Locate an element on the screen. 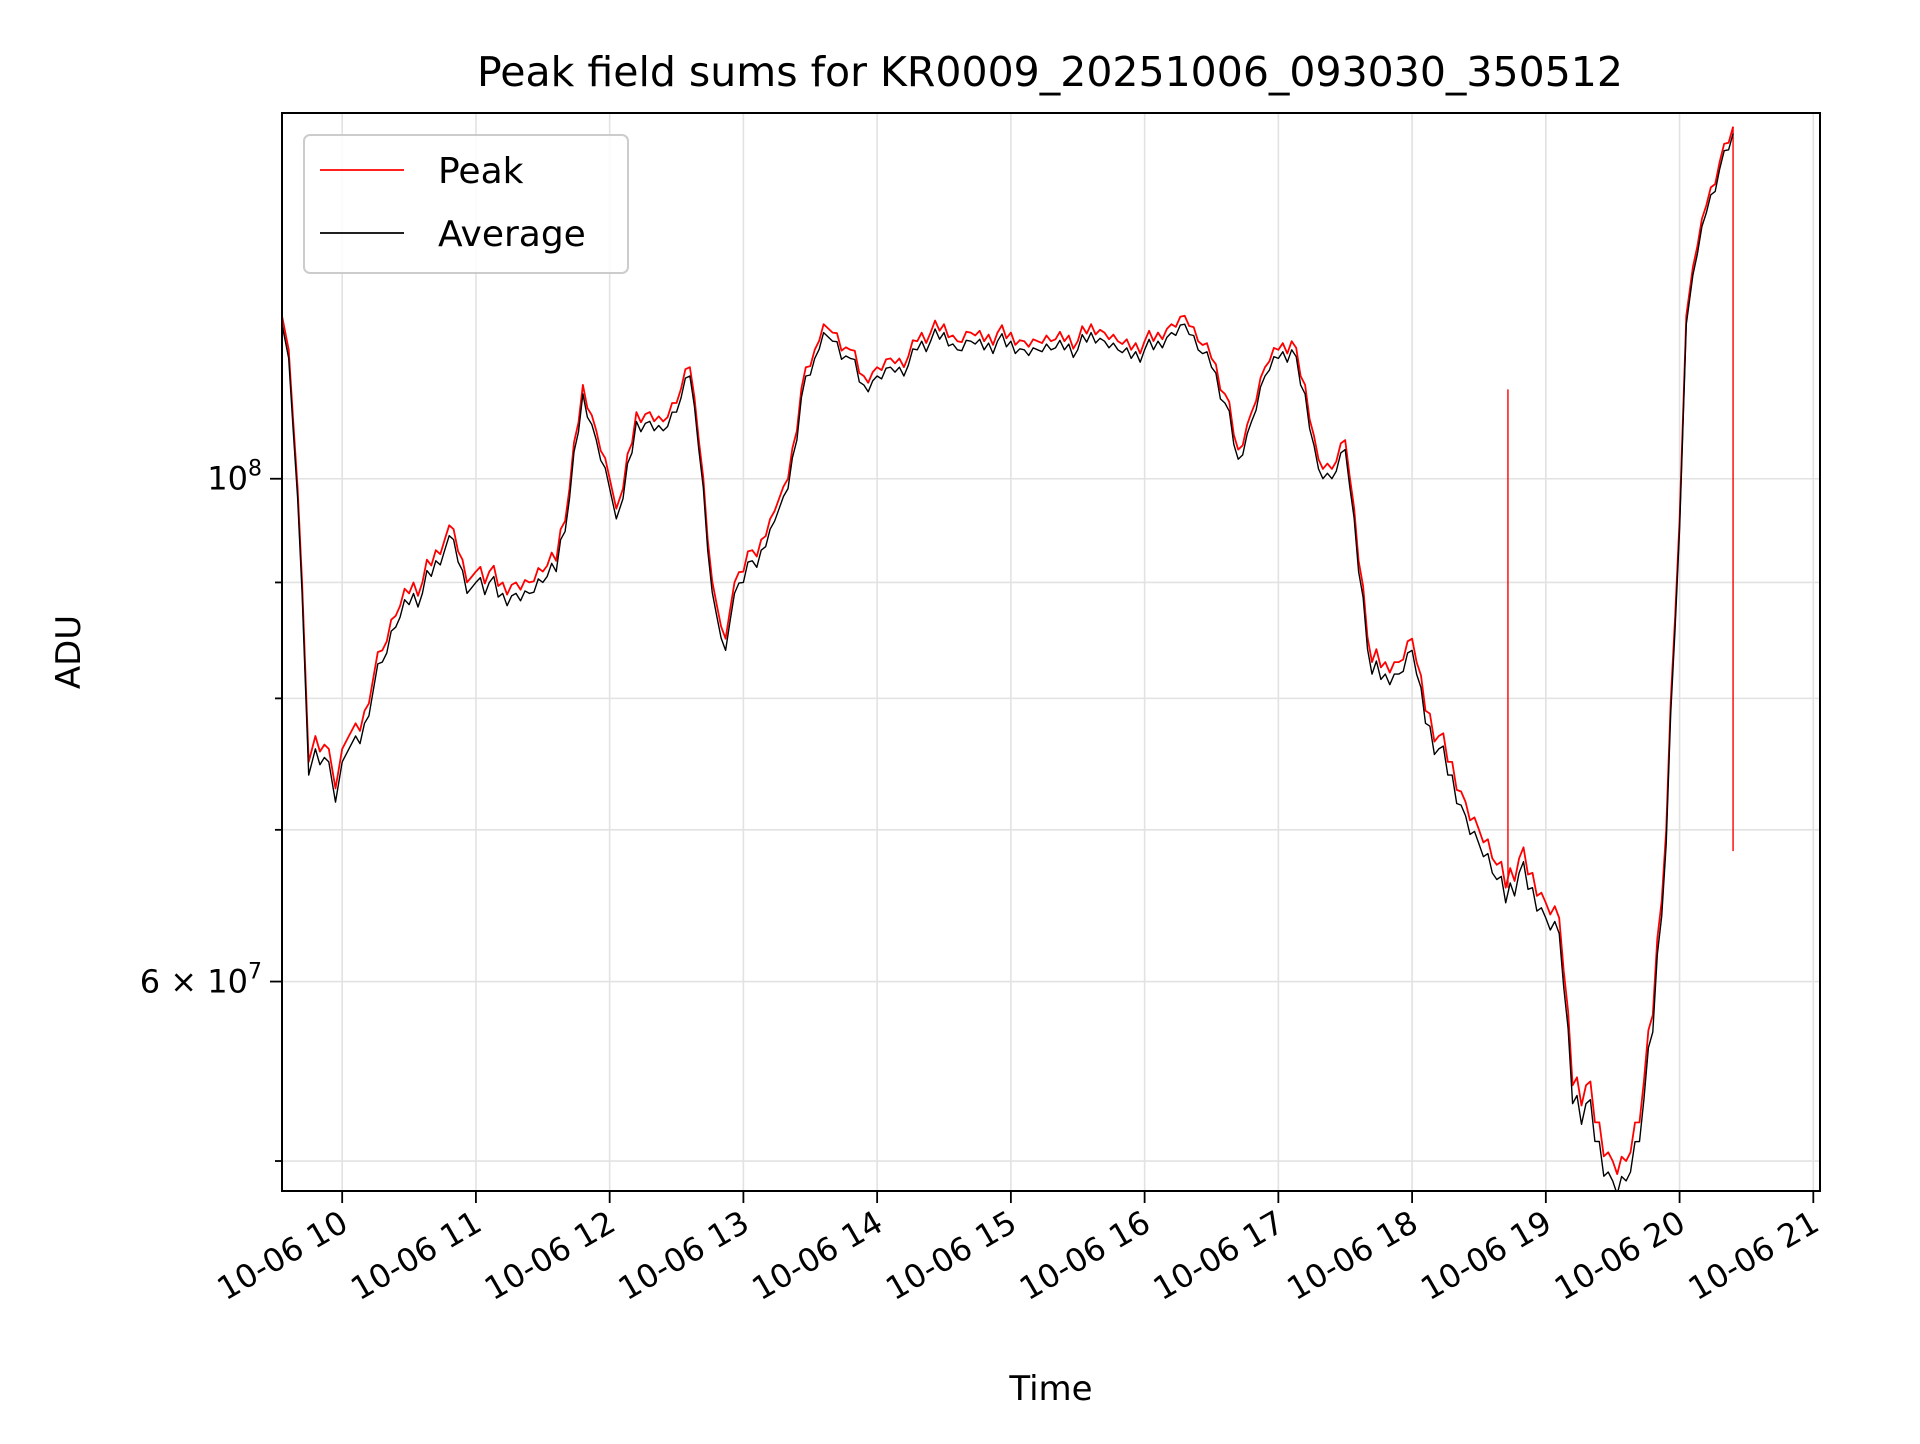  x-axis-label: Time is located at coordinates (1050, 1389).